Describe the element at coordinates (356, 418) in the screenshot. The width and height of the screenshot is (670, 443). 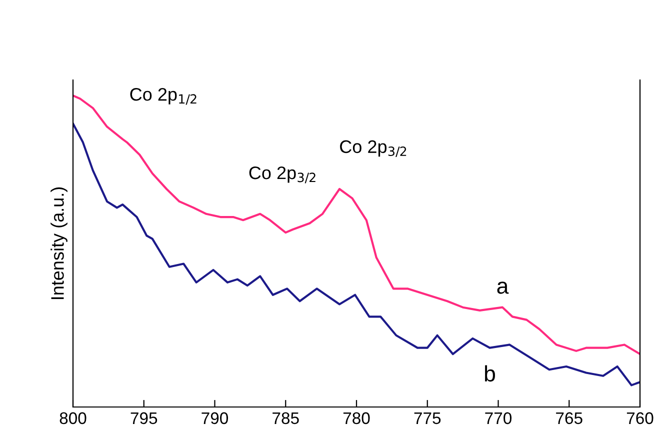
I see `x-tick-label: 780` at that location.